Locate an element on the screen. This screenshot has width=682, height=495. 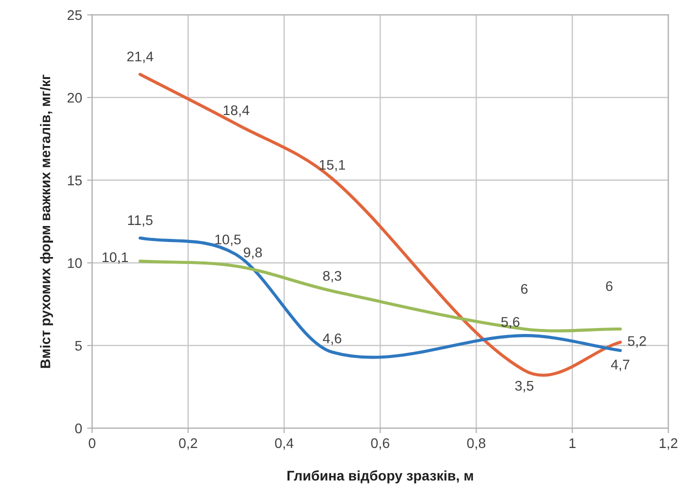
x-tick-label: 0,8 is located at coordinates (476, 444).